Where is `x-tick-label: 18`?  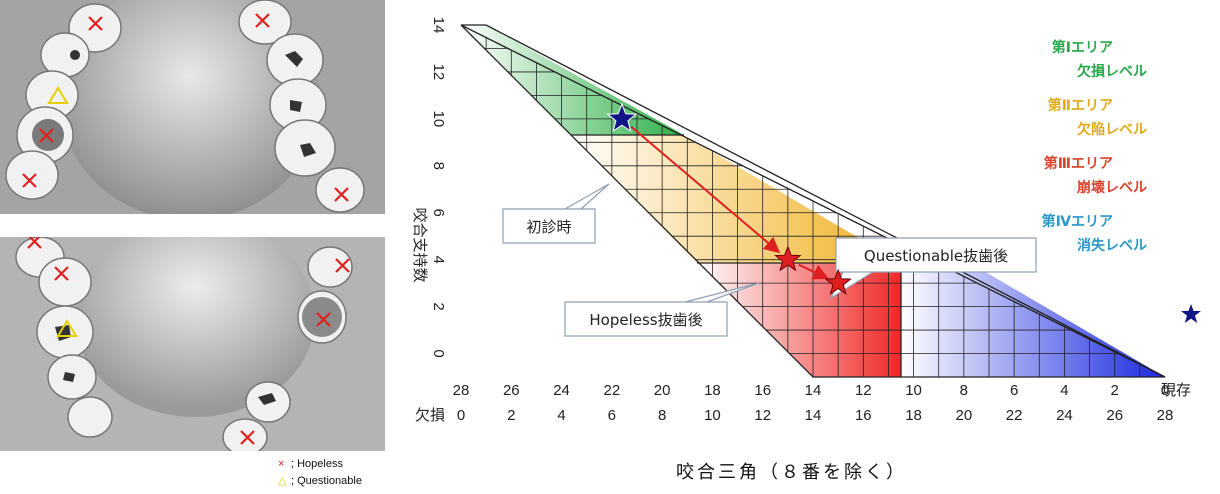
x-tick-label: 18 is located at coordinates (712, 390).